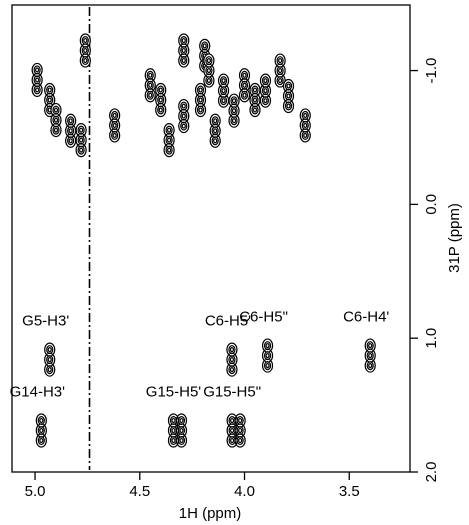 Image resolution: width=469 pixels, height=525 pixels. I want to click on x-axis-label: 1H (ppm), so click(210, 513).